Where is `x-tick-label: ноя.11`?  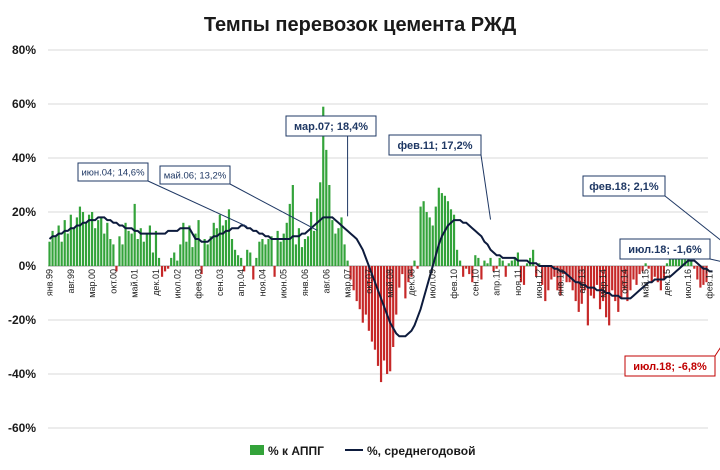
x-tick-label: ноя.11 is located at coordinates (518, 282).